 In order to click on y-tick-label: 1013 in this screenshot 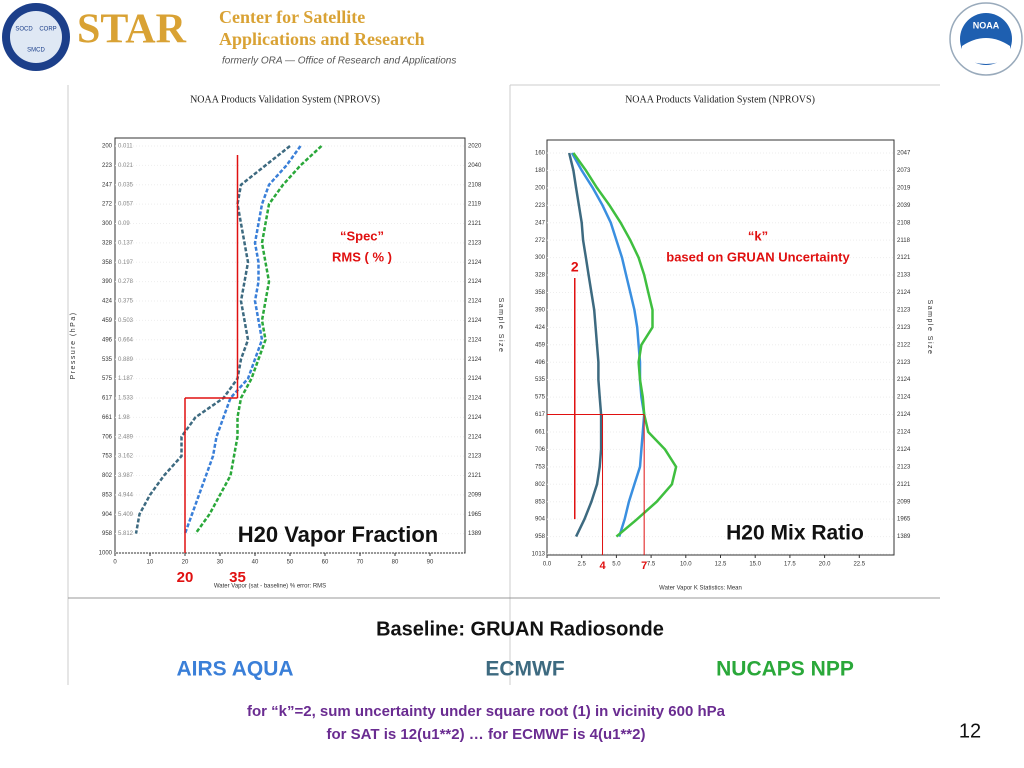, I will do `click(539, 555)`.